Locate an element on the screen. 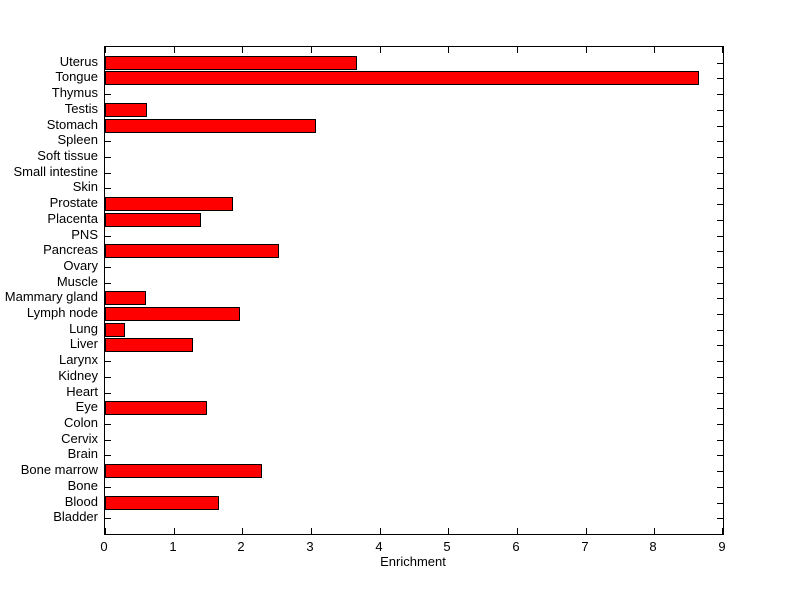  y-tick-label-prostate: Prostate is located at coordinates (73, 202).